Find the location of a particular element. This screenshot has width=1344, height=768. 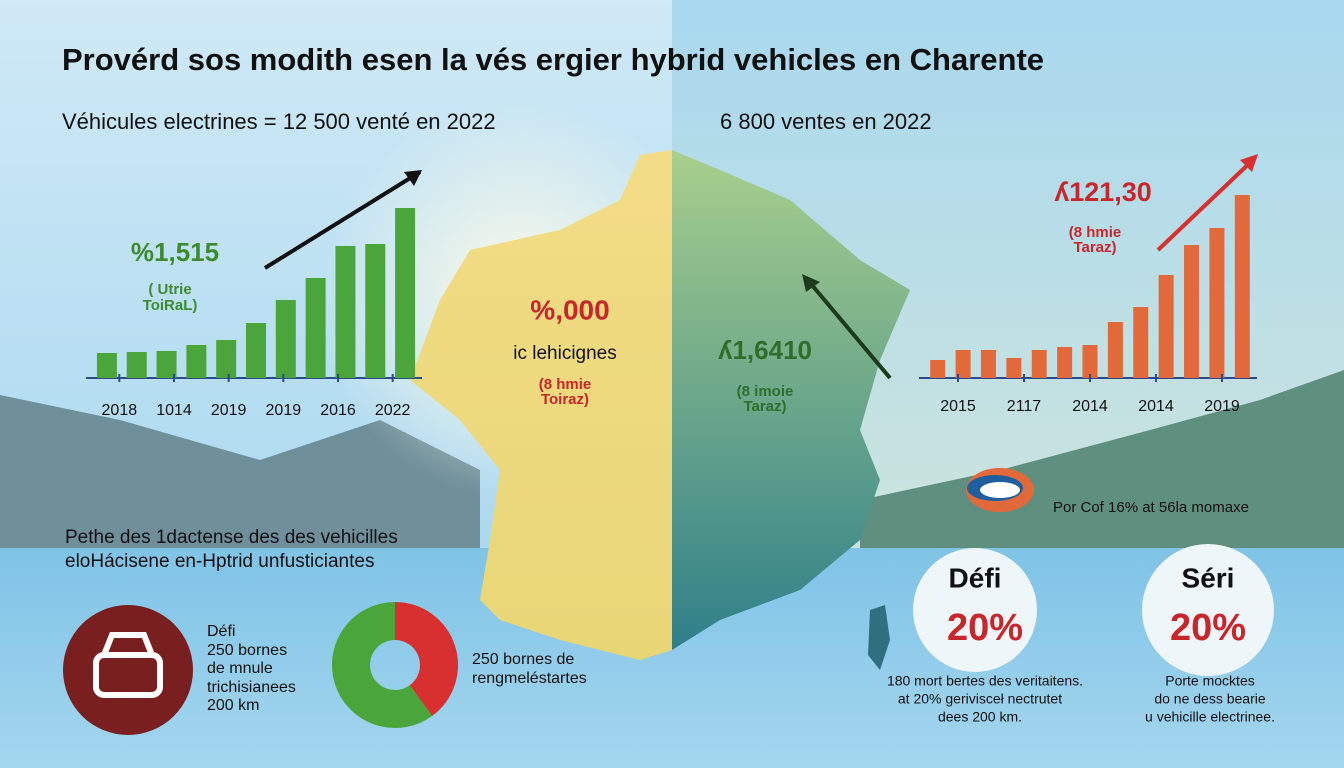

map-left is located at coordinates (541, 405).